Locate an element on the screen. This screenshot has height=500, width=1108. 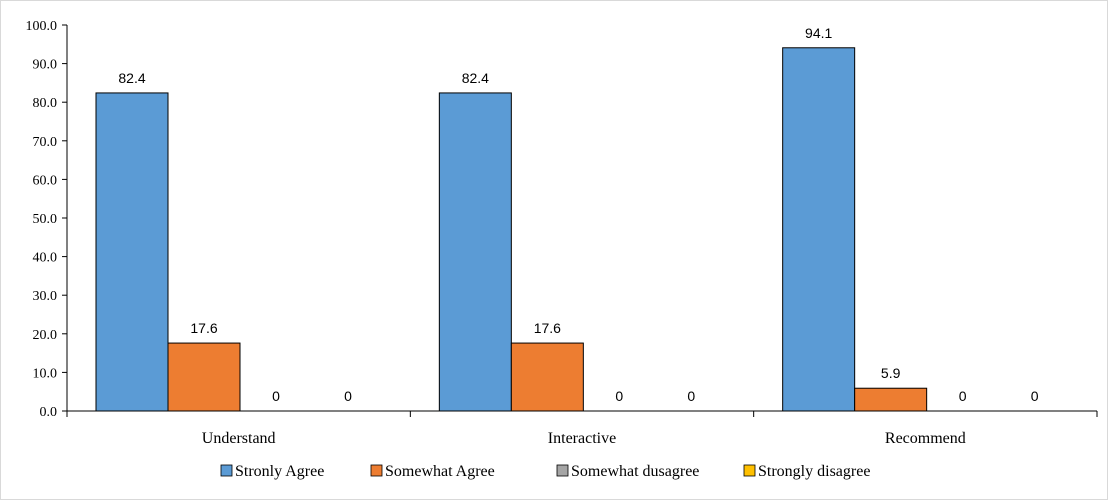
y-tick-label: 0.0 is located at coordinates (49, 412).